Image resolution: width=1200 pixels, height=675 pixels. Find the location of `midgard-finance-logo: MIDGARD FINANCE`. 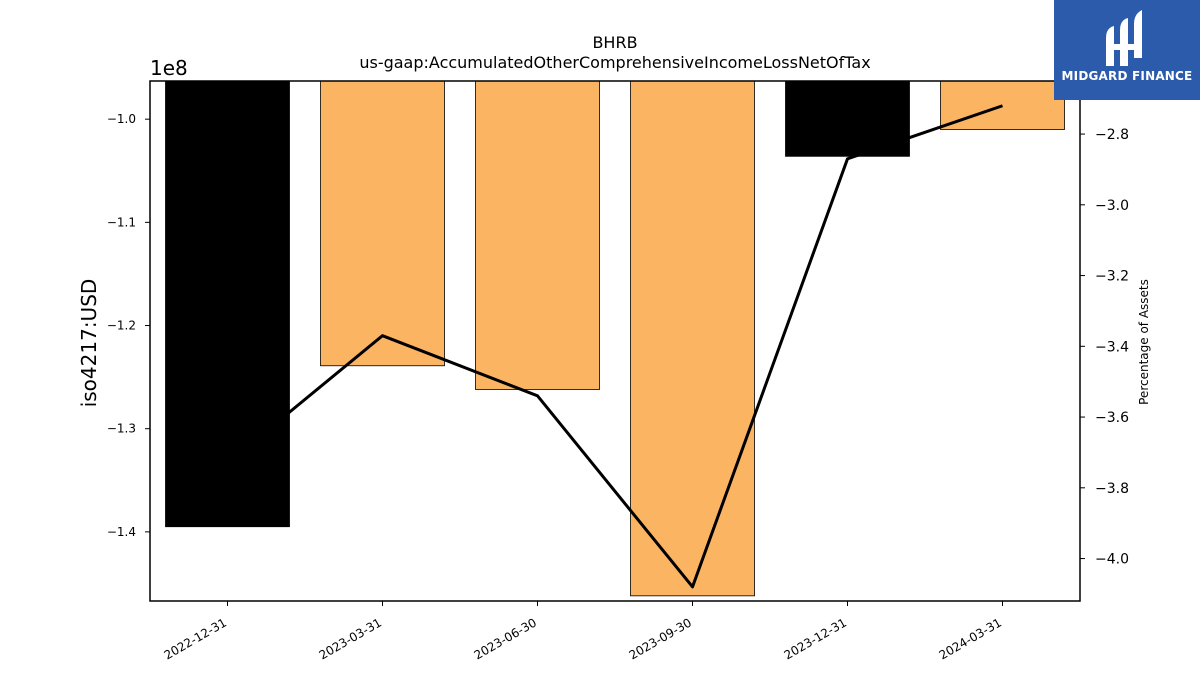

midgard-finance-logo: MIDGARD FINANCE is located at coordinates (1127, 50).